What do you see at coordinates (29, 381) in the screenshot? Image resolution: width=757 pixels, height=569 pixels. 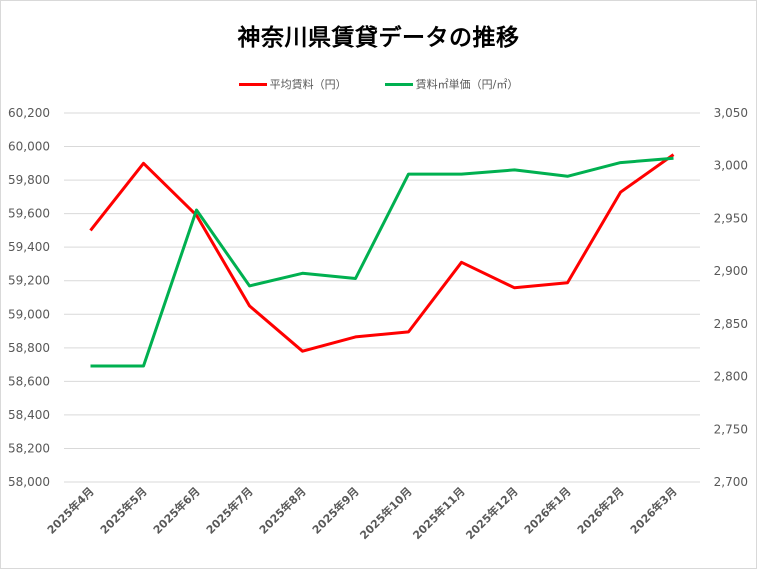 I see `left-tick-label: 58,600` at bounding box center [29, 381].